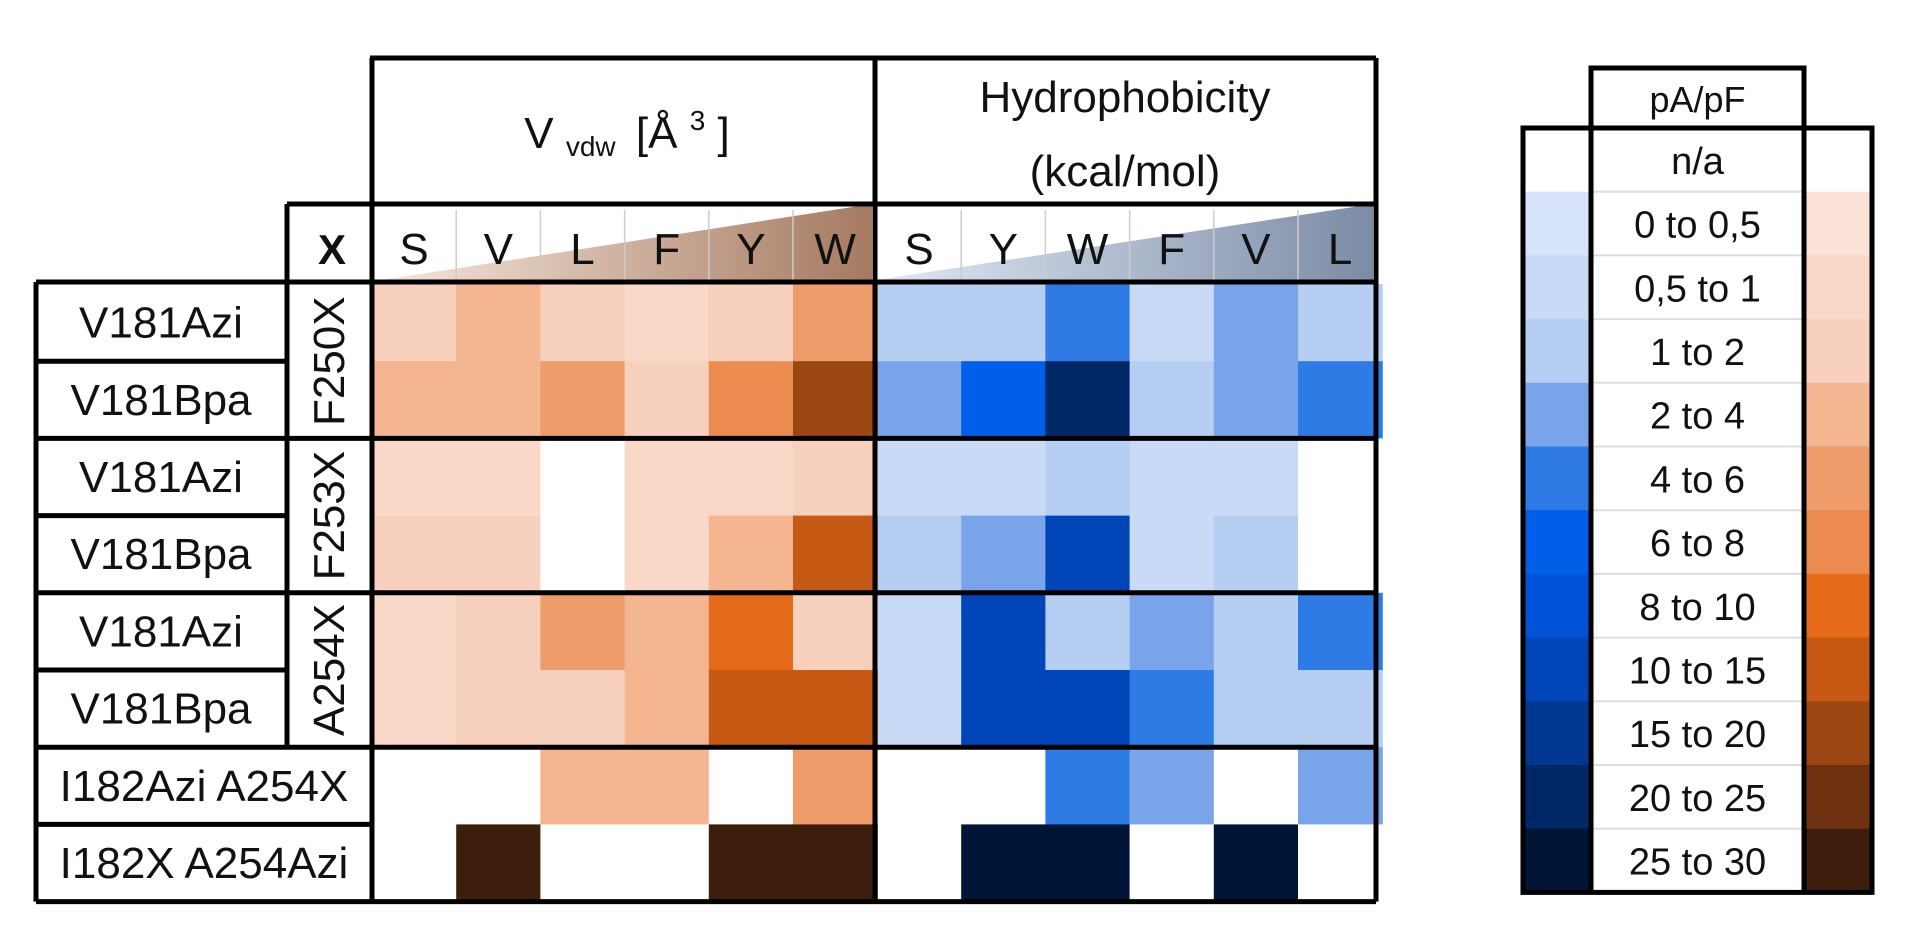  What do you see at coordinates (1003, 477) in the screenshot?
I see `hydrophobicity-cell-r2-Y` at bounding box center [1003, 477].